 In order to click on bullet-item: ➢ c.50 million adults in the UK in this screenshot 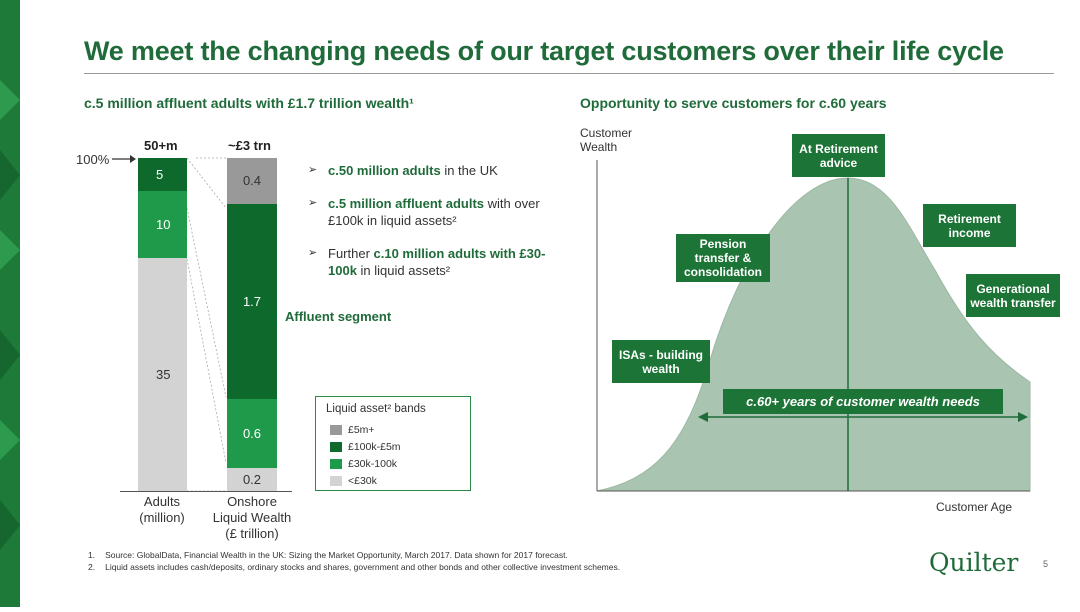, I will do `click(403, 170)`.